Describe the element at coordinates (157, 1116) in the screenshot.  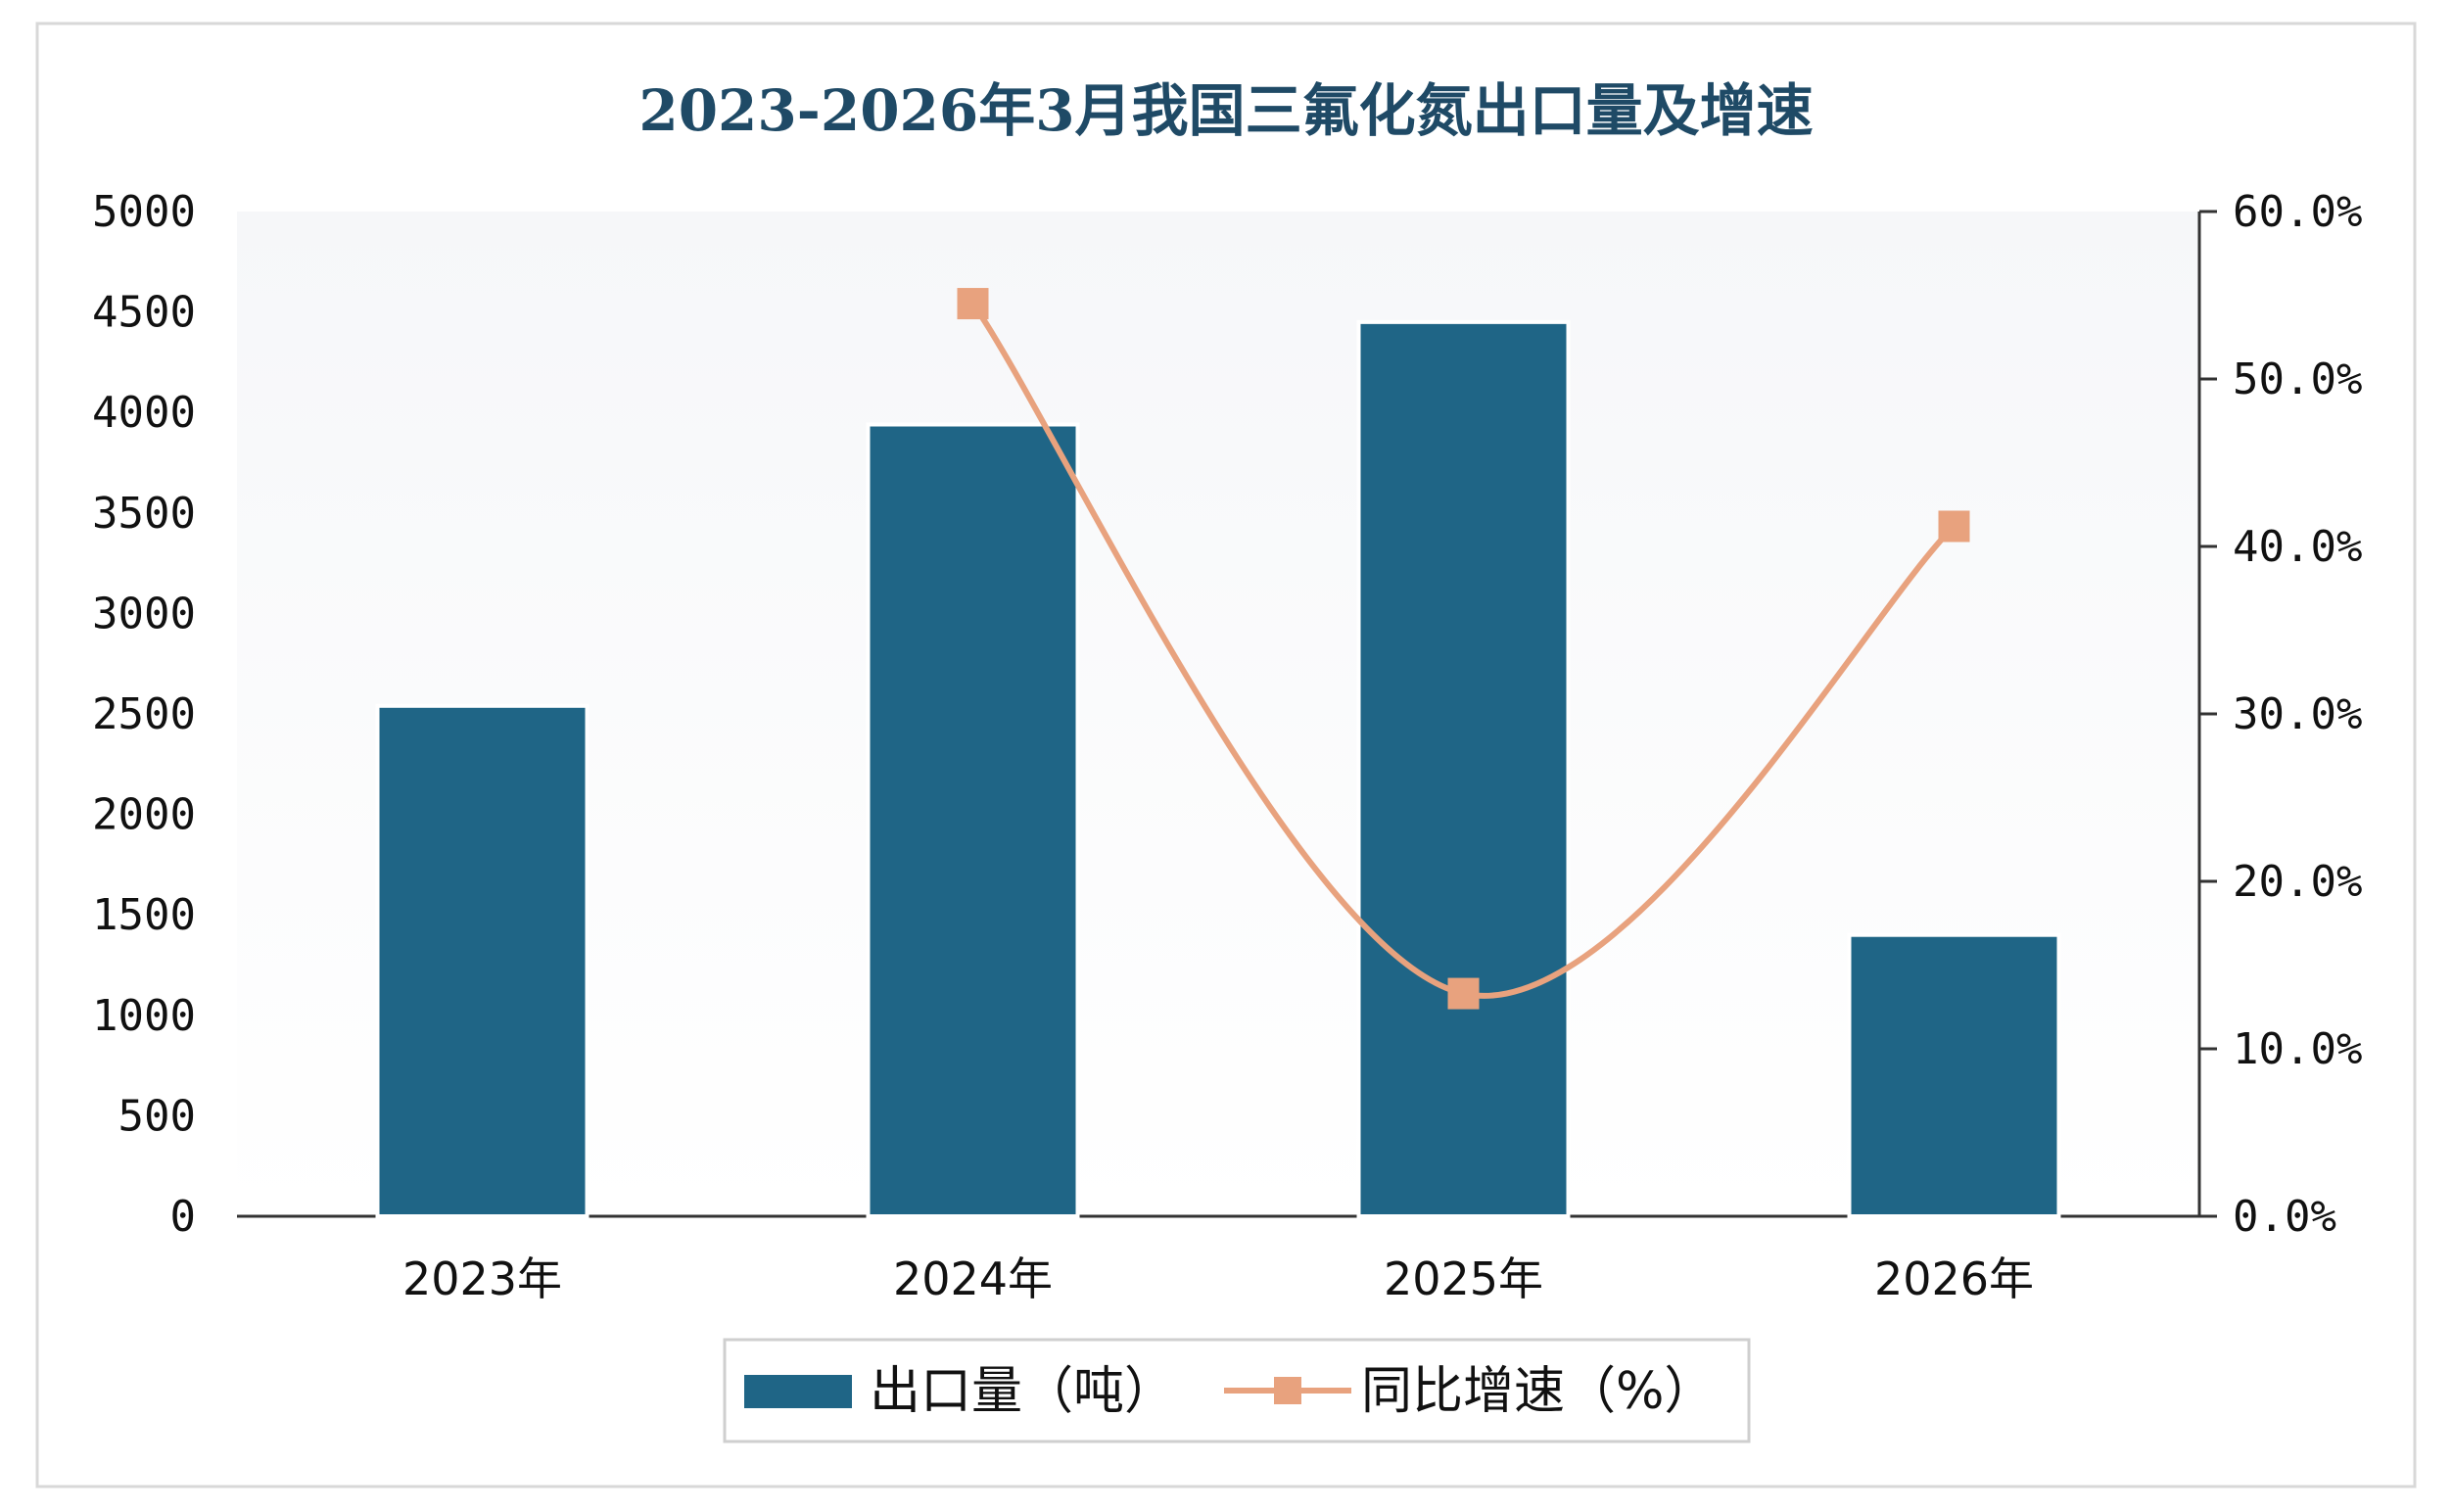
I see `left-tick-label: 500` at that location.